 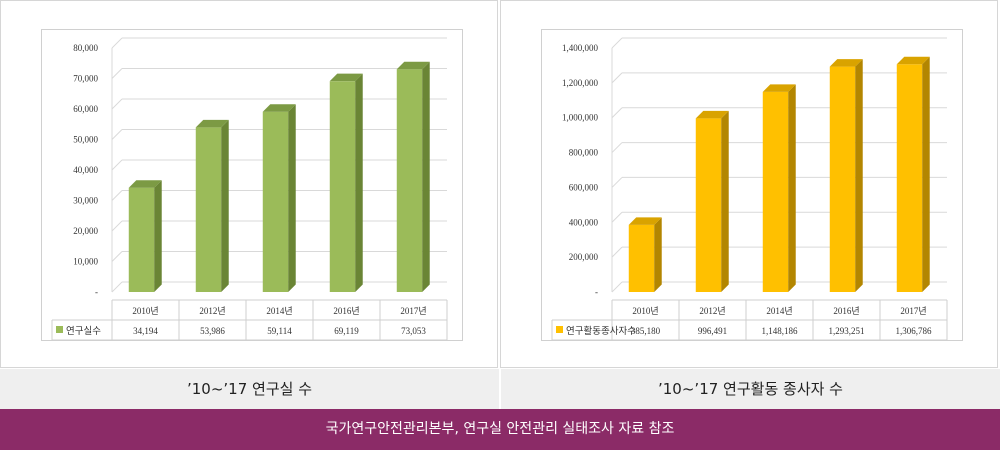 What do you see at coordinates (500, 429) in the screenshot?
I see `source-footer: 국가연구안전관리본부, 연구실 안전관리 실태조사 자료 참조` at bounding box center [500, 429].